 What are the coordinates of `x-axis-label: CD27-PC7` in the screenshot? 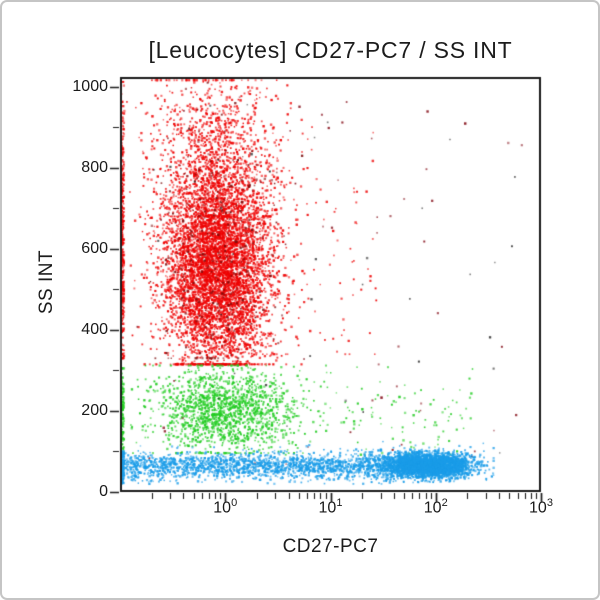 It's located at (330, 546).